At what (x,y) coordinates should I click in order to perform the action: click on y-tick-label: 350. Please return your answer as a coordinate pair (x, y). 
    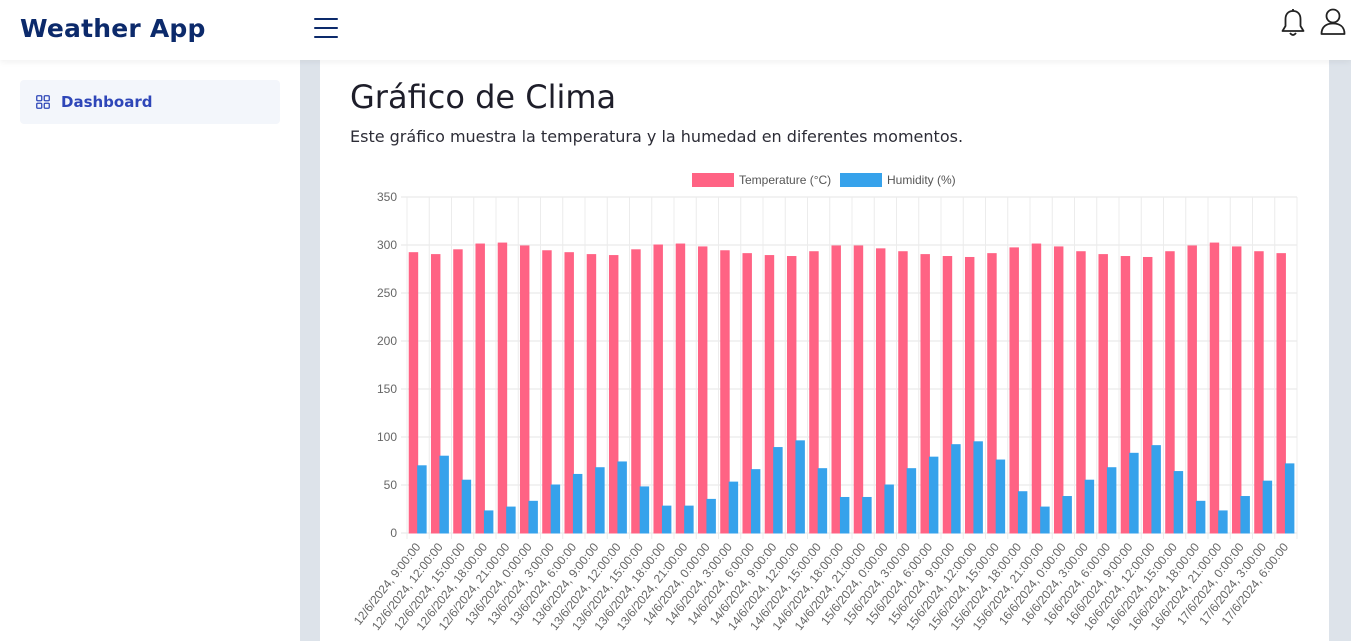
    Looking at the image, I should click on (387, 197).